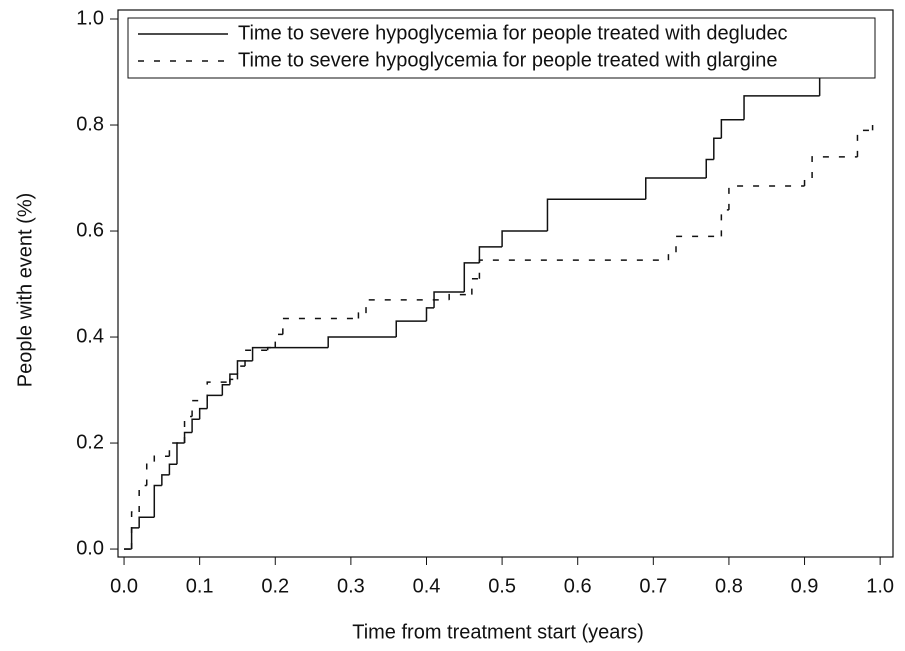 The width and height of the screenshot is (905, 651). Describe the element at coordinates (880, 586) in the screenshot. I see `x-tick-label: 1.0` at that location.